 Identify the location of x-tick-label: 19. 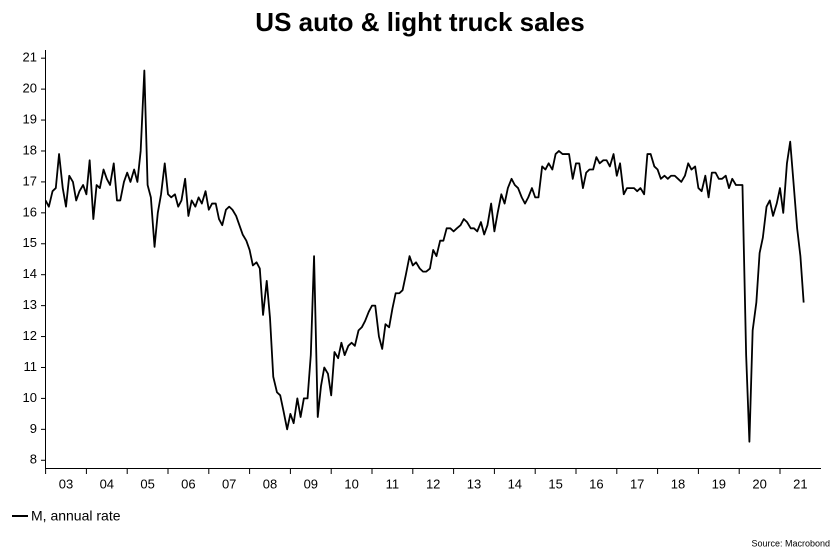
(719, 483).